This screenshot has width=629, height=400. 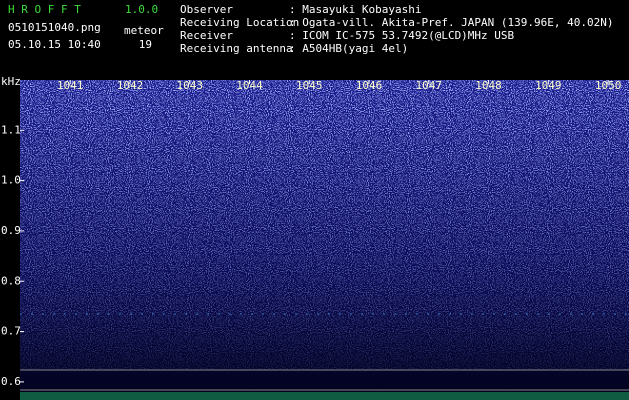 I want to click on info-value: : ICOM IC-575 53.7492(@LCD)MHz USB, so click(x=402, y=35).